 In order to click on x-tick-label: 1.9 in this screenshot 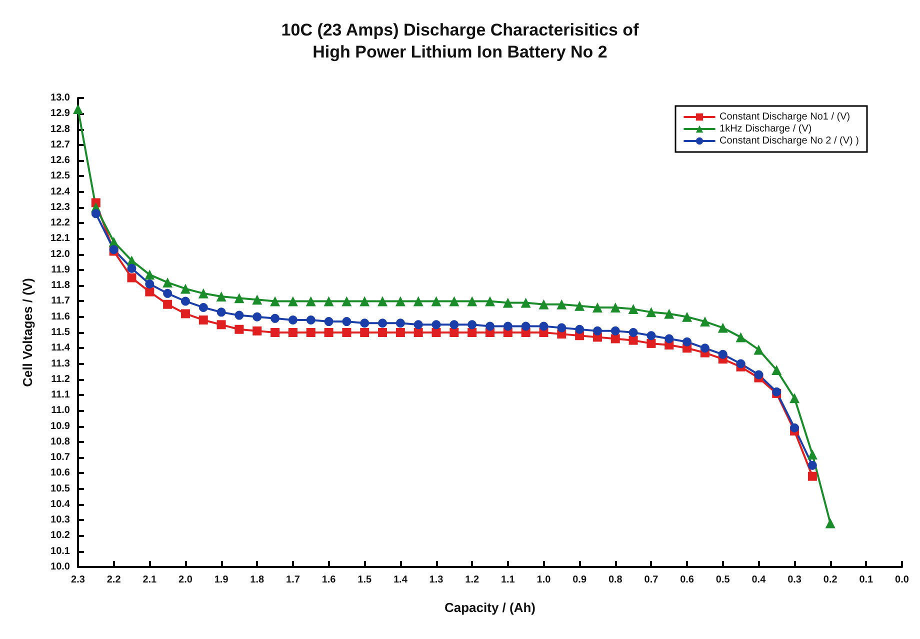, I will do `click(221, 580)`.